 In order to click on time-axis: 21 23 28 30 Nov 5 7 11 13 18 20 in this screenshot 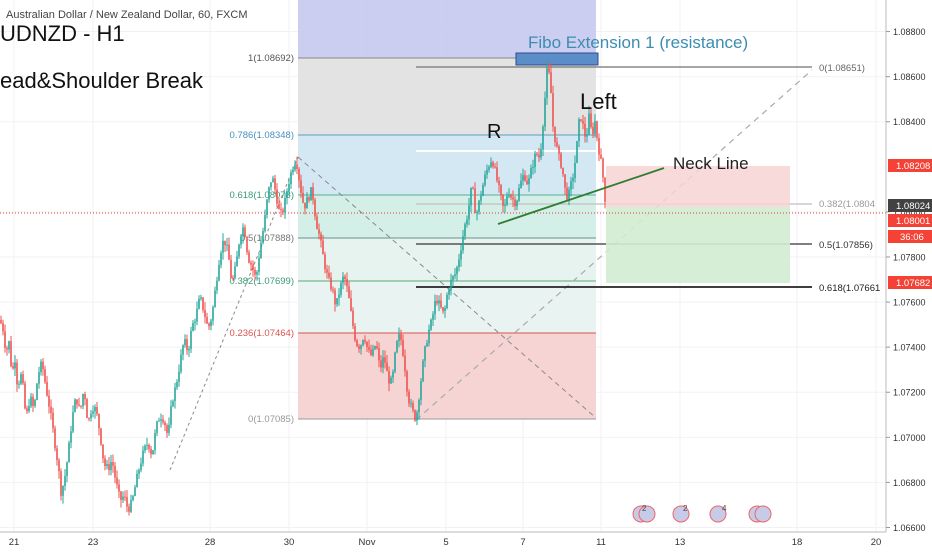, I will do `click(443, 540)`.